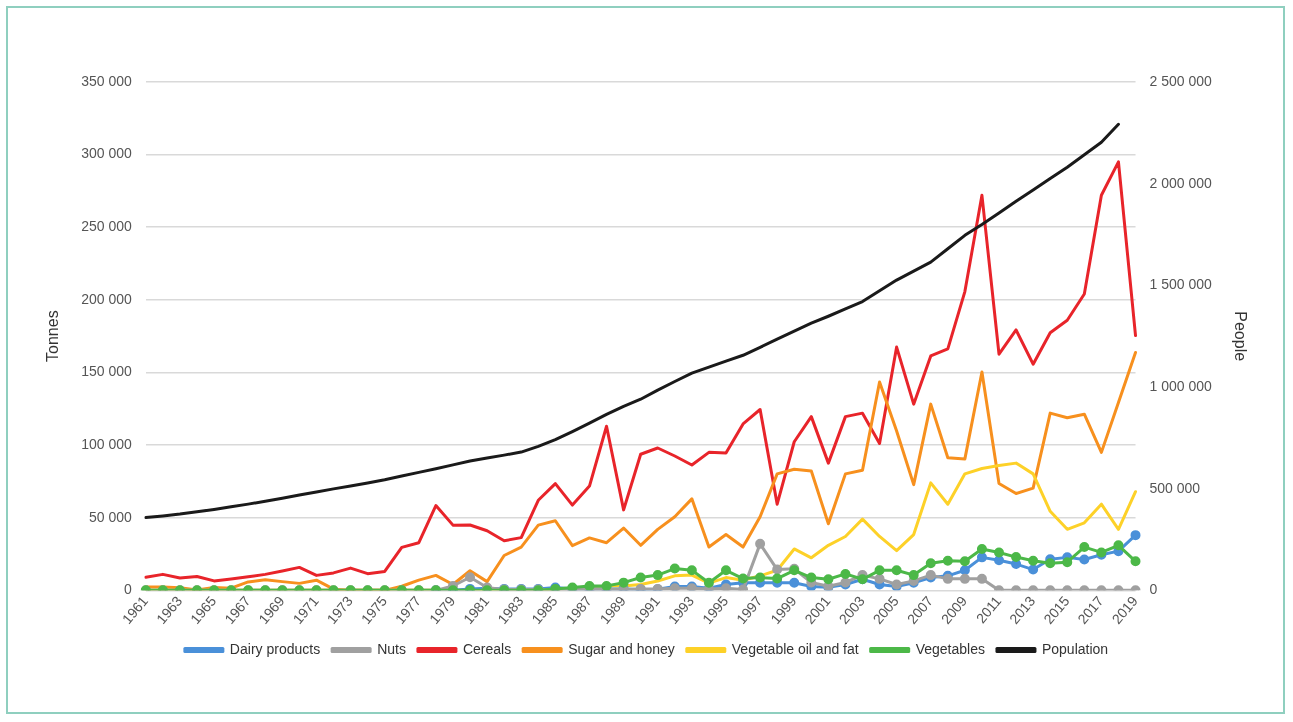 The width and height of the screenshot is (1293, 722). What do you see at coordinates (1181, 182) in the screenshot?
I see `y2-tick-label: 2 000 000` at bounding box center [1181, 182].